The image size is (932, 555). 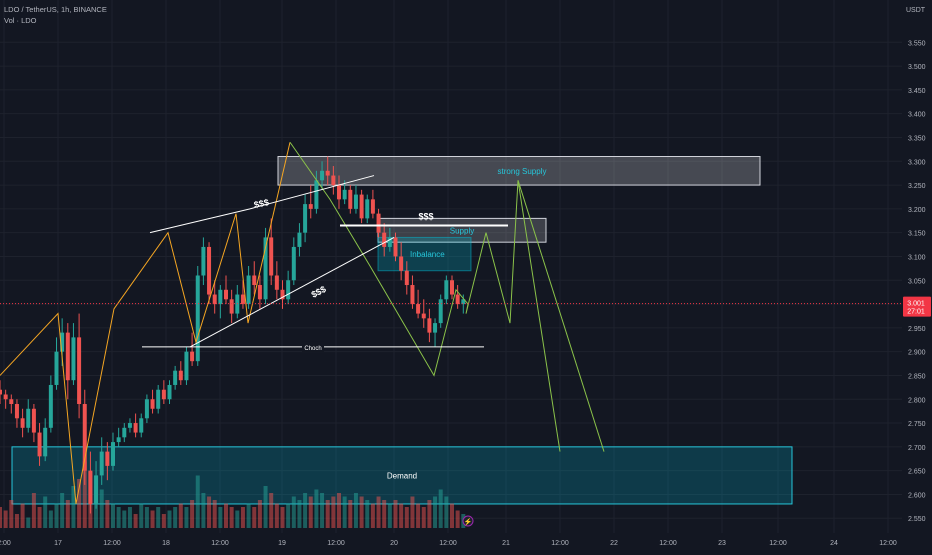 What do you see at coordinates (402, 475) in the screenshot?
I see `demand-label: Demand` at bounding box center [402, 475].